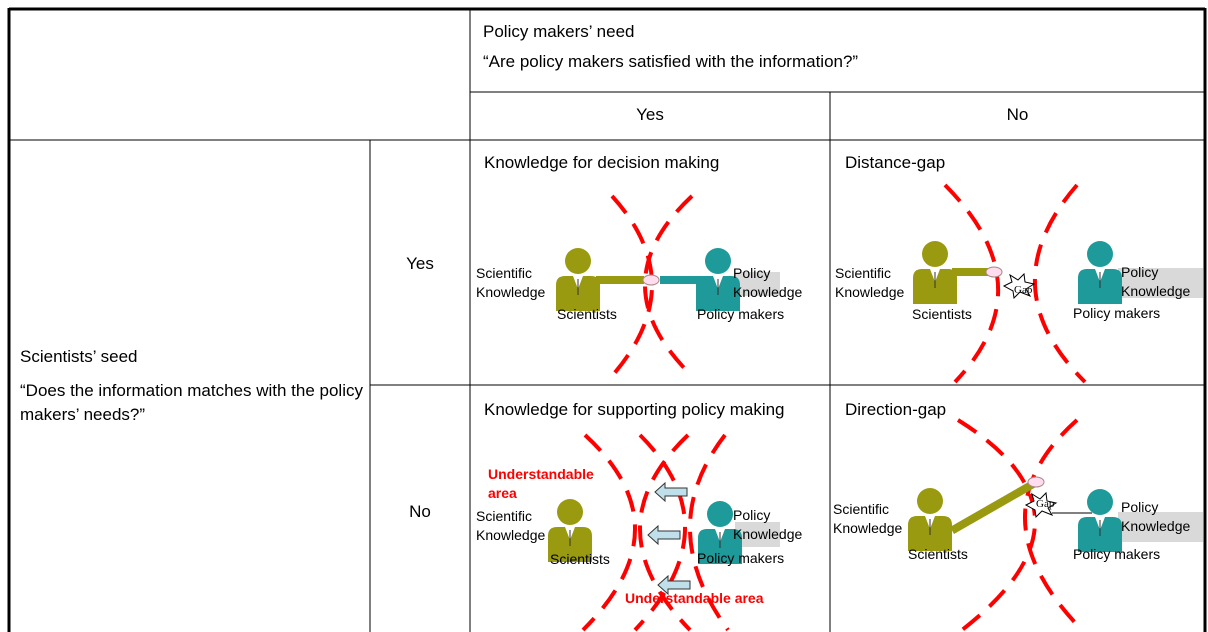 This screenshot has height=632, width=1208. Describe the element at coordinates (420, 263) in the screenshot. I see `row-label: Yes` at that location.